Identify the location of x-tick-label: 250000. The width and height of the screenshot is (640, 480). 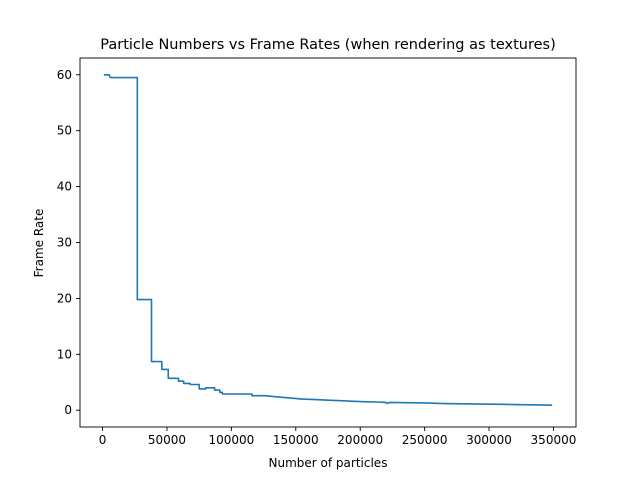
(425, 440).